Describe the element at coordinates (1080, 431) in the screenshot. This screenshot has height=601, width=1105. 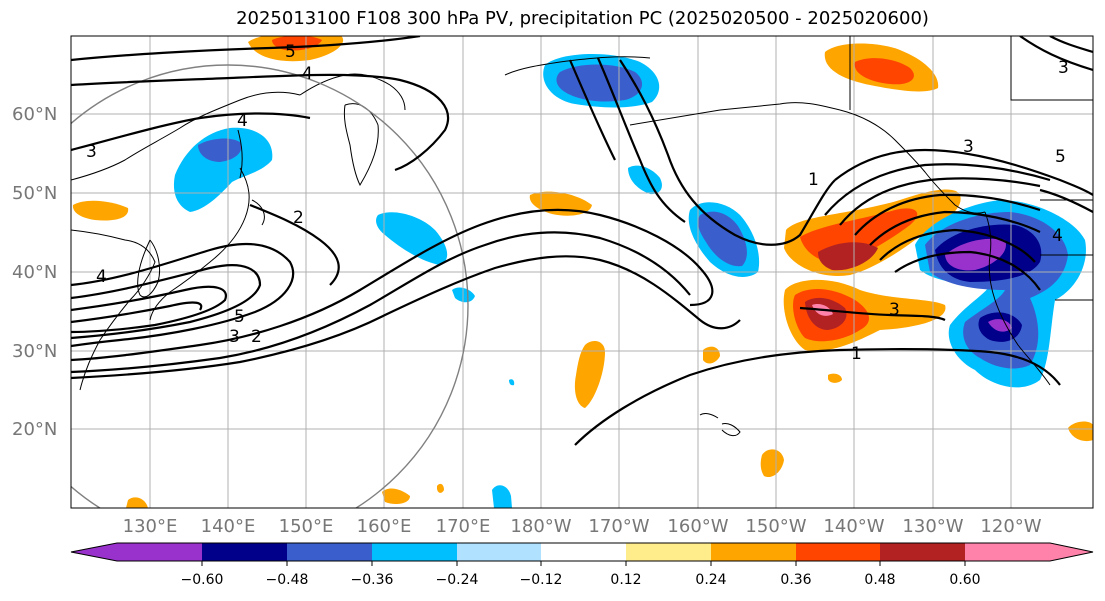
I see `shade-pos-far-east` at that location.